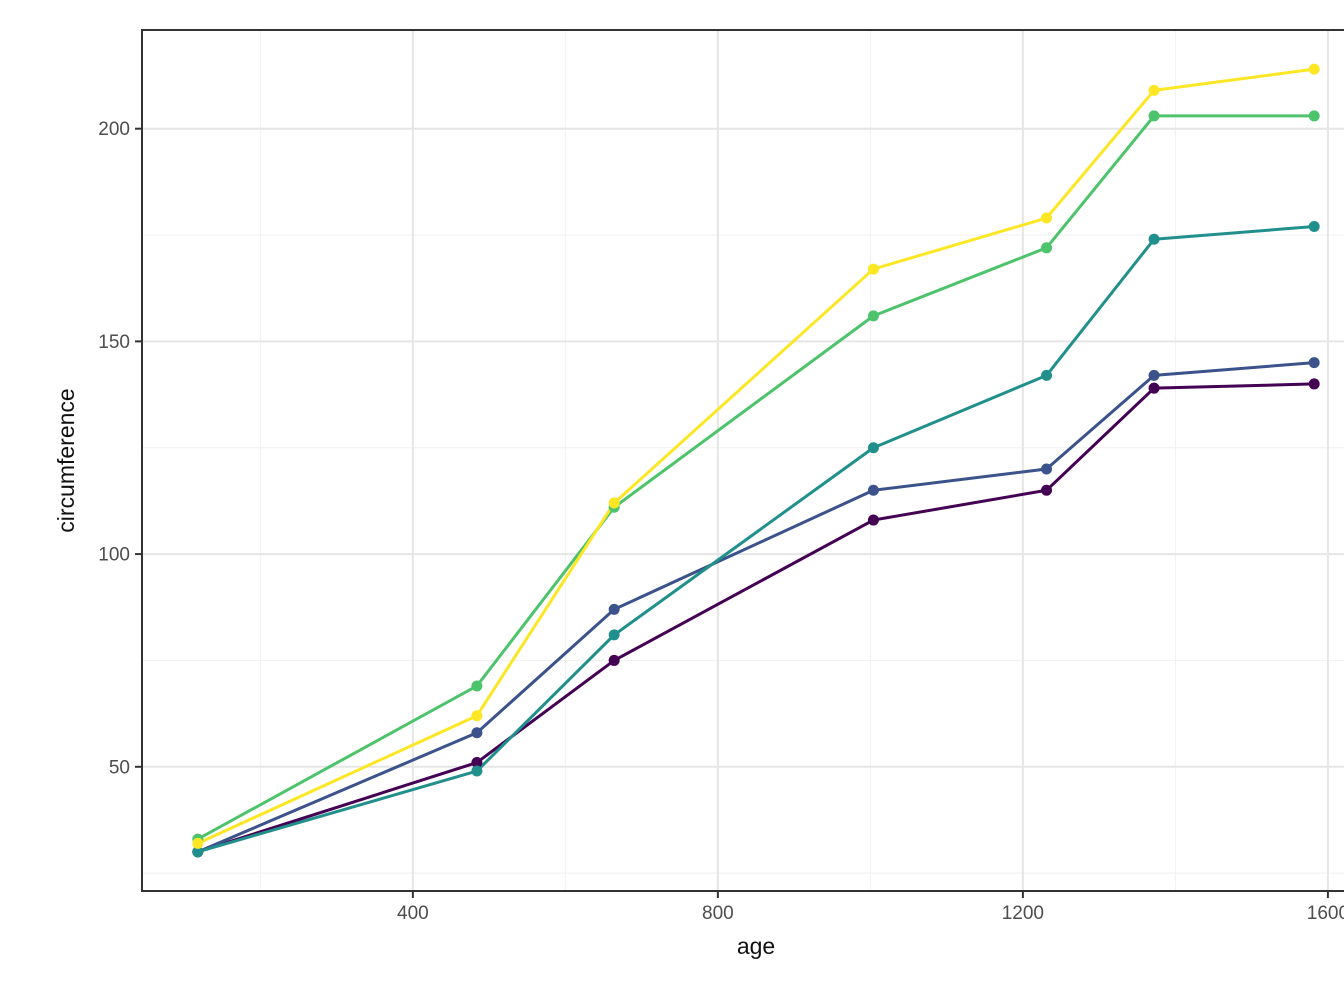 This screenshot has height=992, width=1344. I want to click on x-tick-label: 1200, so click(1023, 913).